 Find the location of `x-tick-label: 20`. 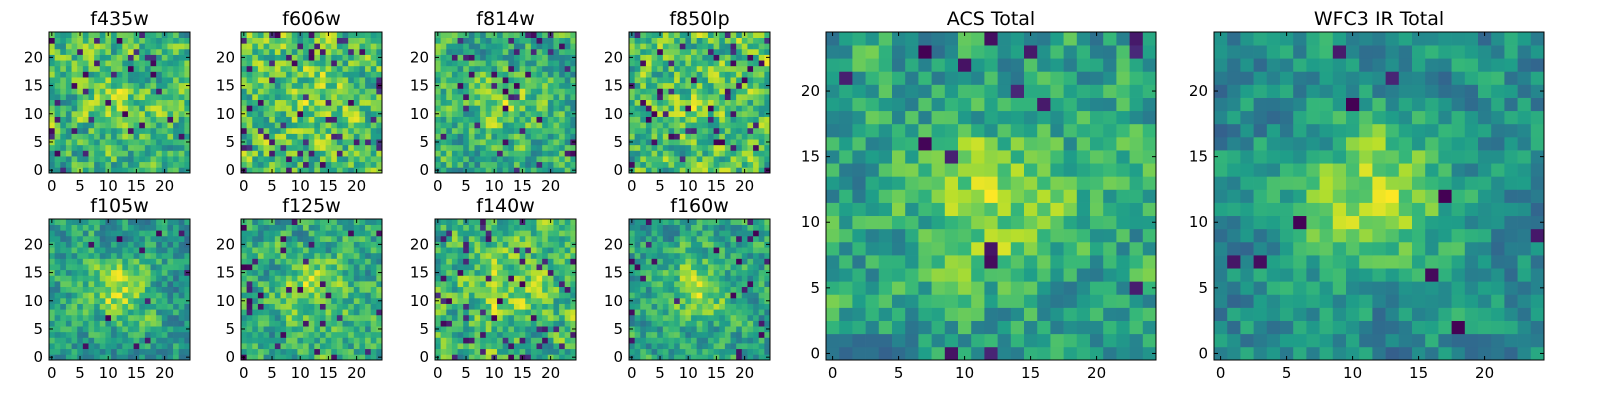

x-tick-label: 20 is located at coordinates (356, 186).